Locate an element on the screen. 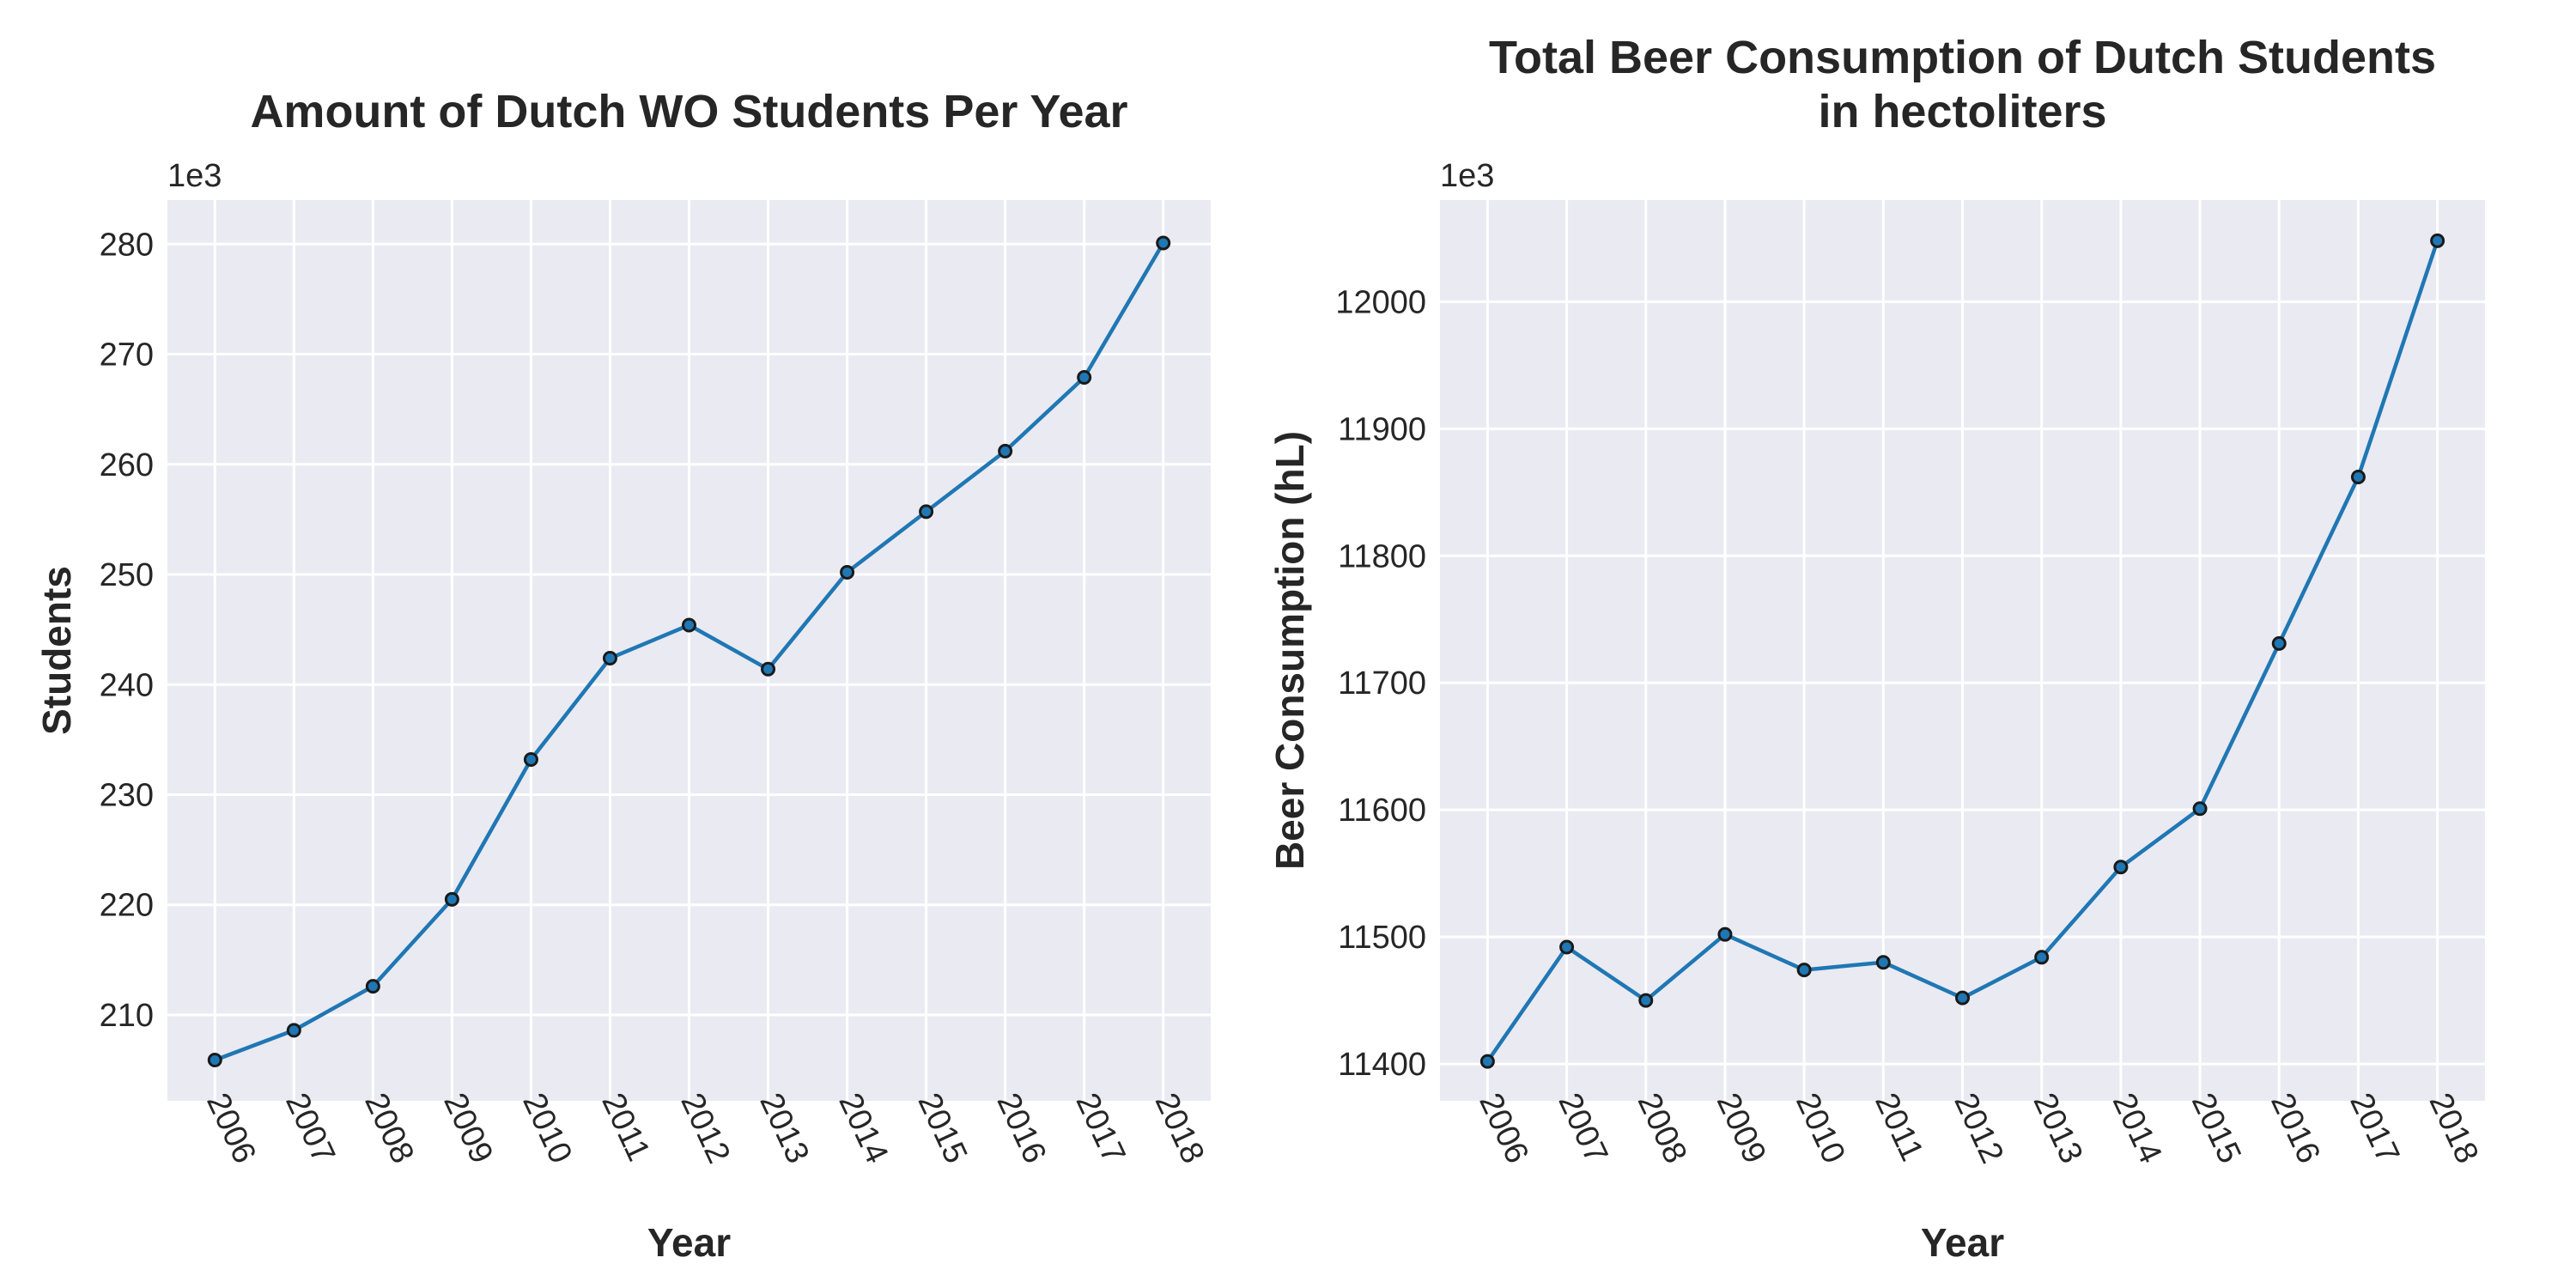  y-tick-label: 12000 is located at coordinates (1380, 302).